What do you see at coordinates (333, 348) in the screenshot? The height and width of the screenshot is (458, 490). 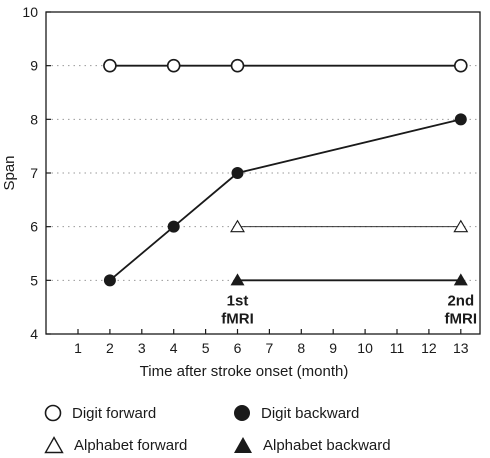 I see `x-tick-label: 9` at bounding box center [333, 348].